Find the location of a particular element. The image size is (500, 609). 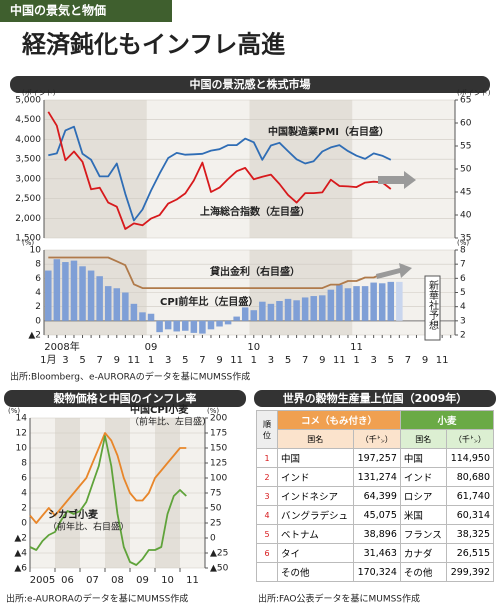

source-note: 出所:FAO公表データを基にMUMSS作成 is located at coordinates (339, 599).